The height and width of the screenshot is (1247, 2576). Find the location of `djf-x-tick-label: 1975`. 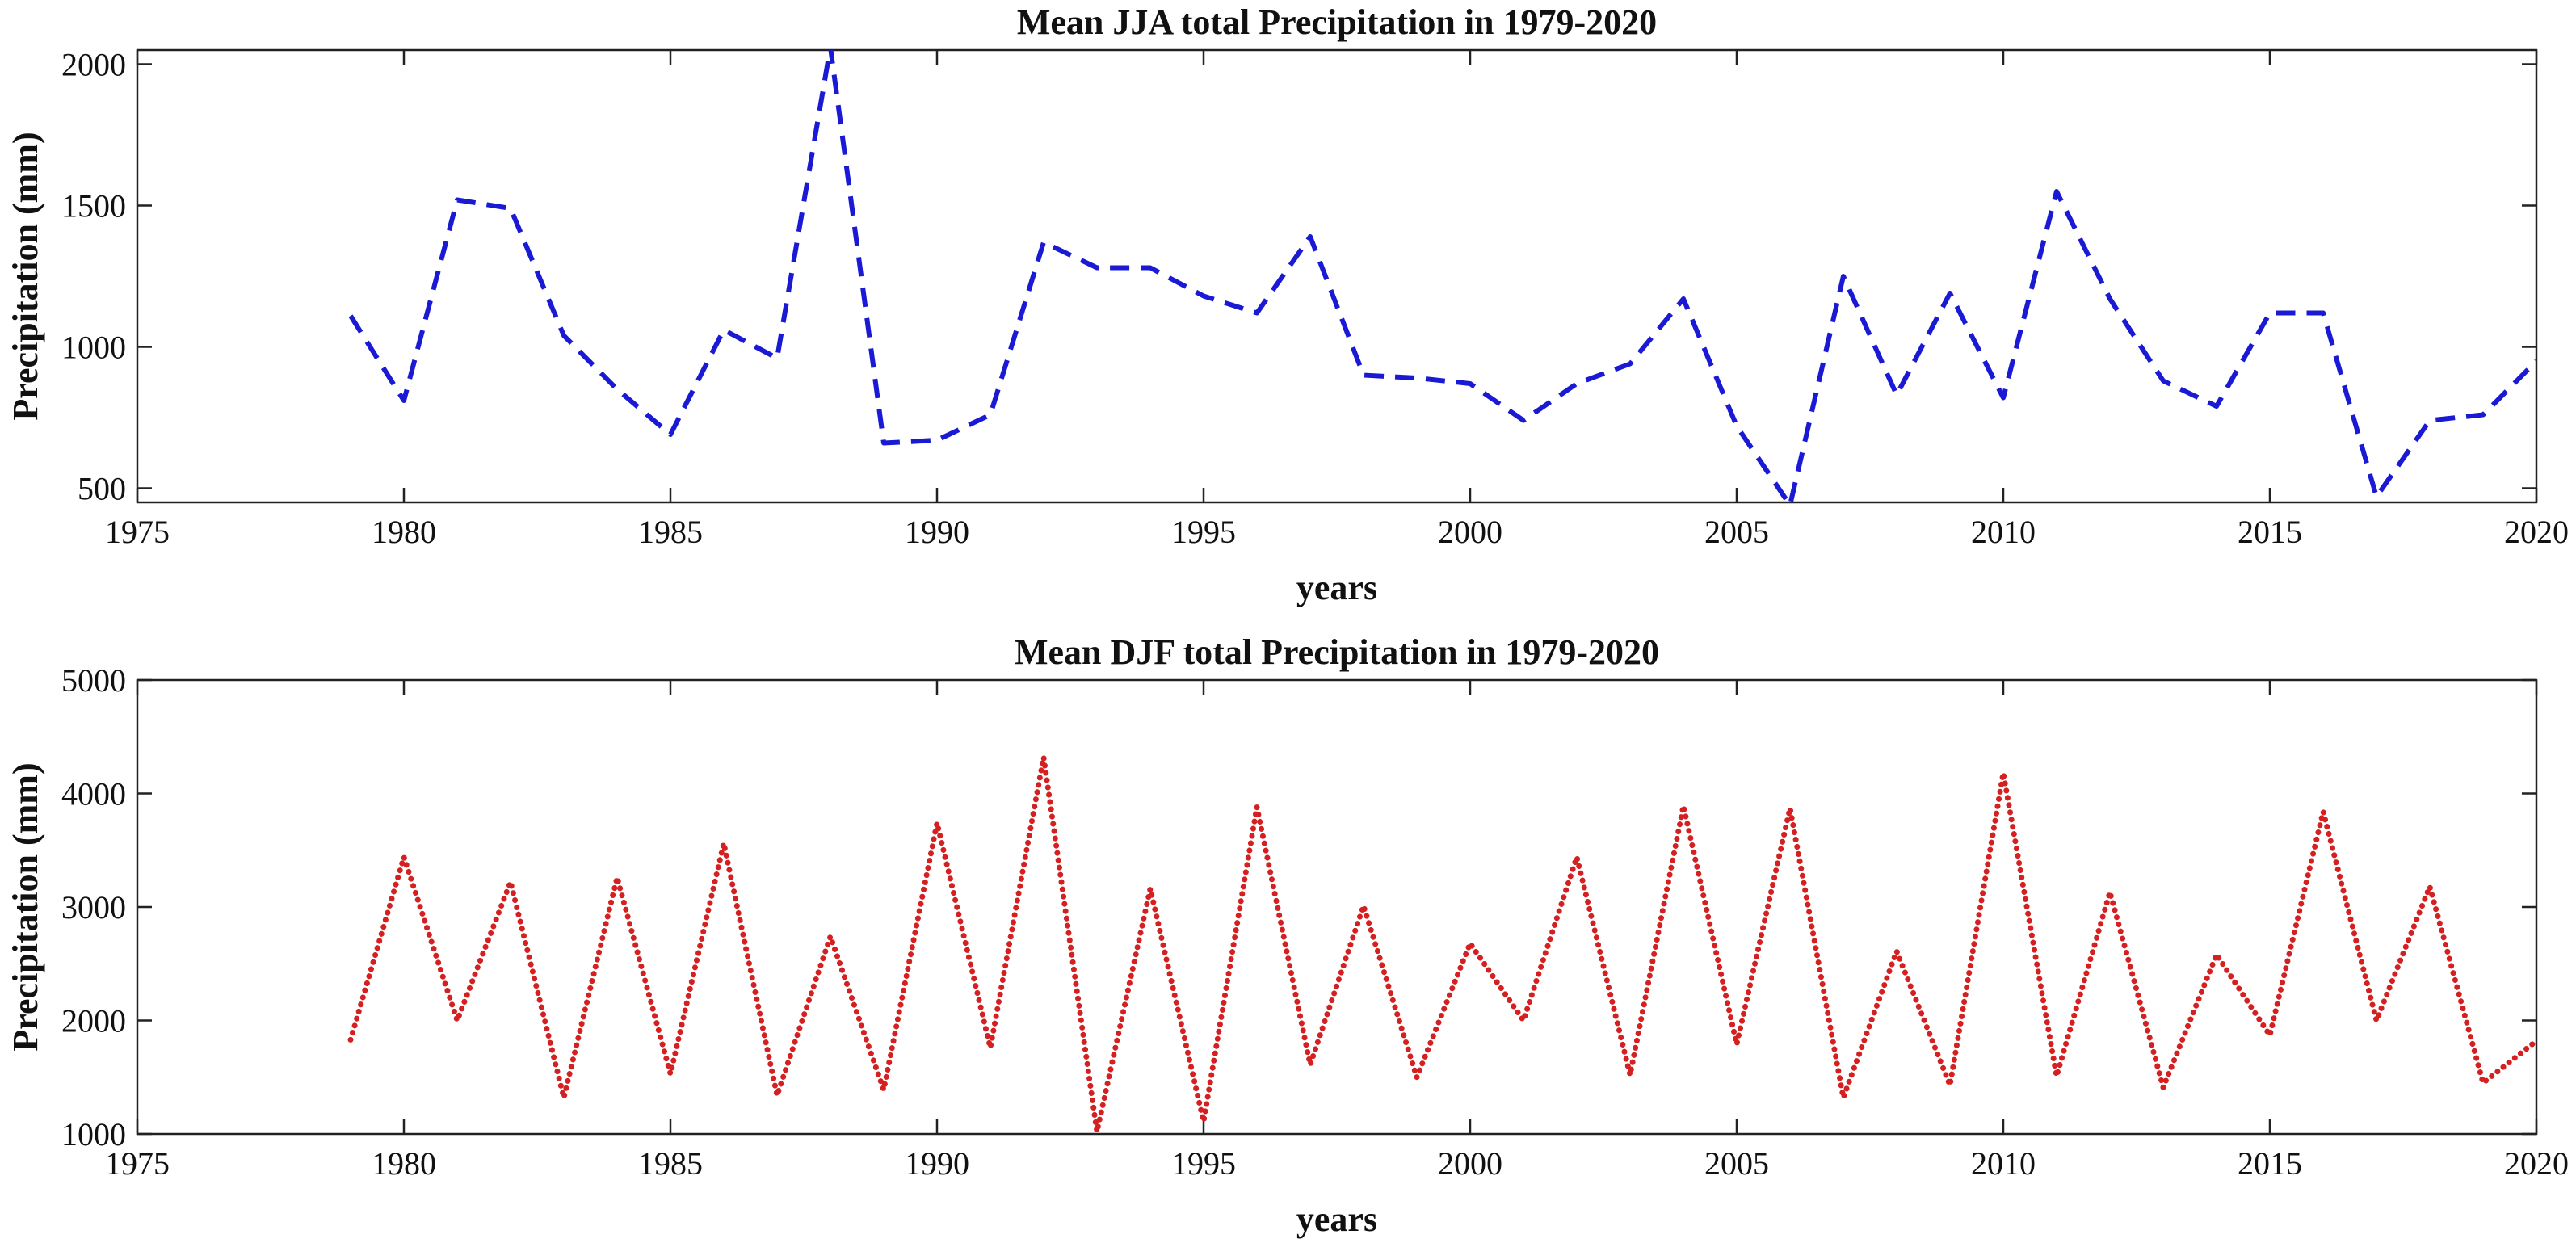

djf-x-tick-label: 1975 is located at coordinates (137, 1163).